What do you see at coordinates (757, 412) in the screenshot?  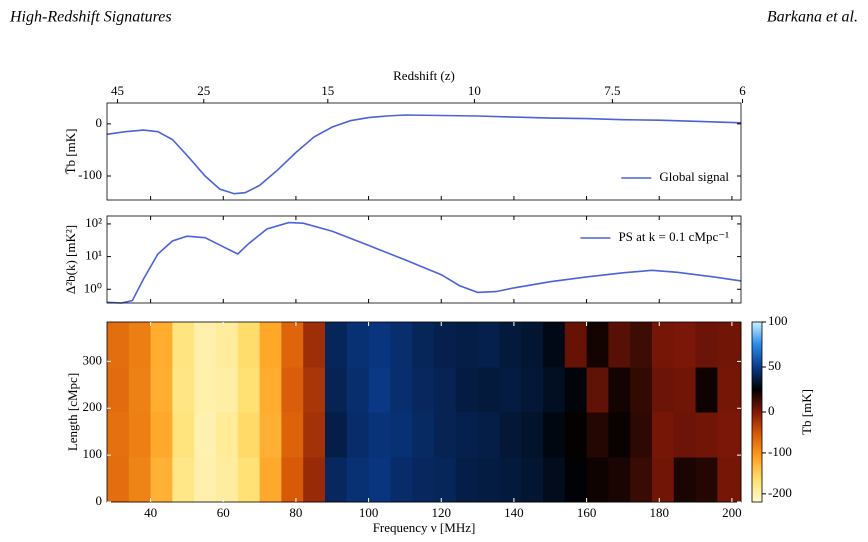 I see `colorbar` at bounding box center [757, 412].